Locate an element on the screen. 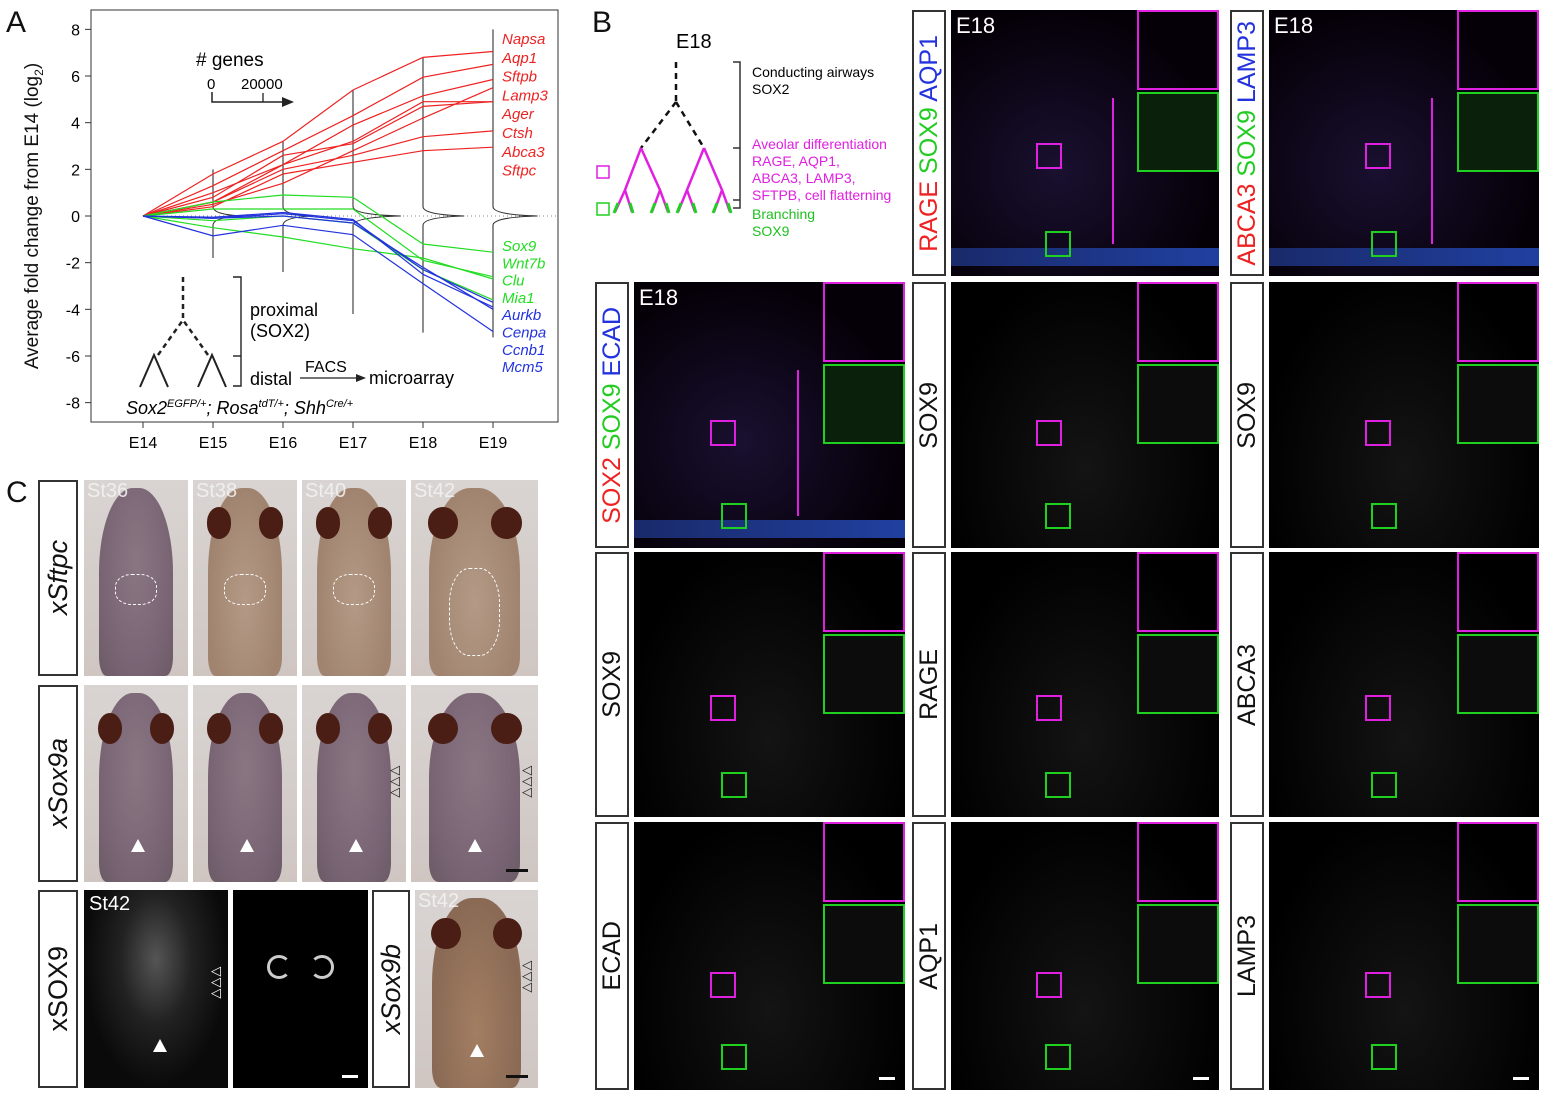 The image size is (1543, 1095). microarray-label: microarray is located at coordinates (411, 378).